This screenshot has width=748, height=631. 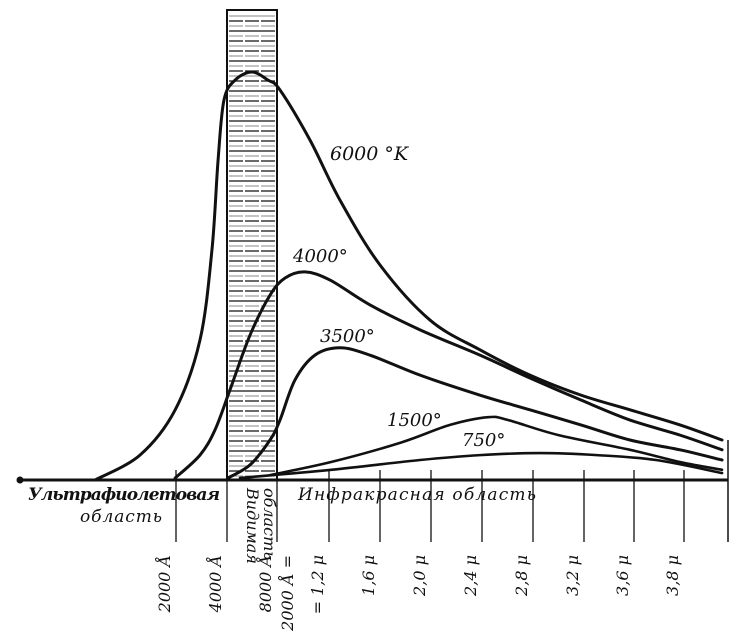 I want to click on x-tick-label: 3,2 μ, so click(x=572, y=575).